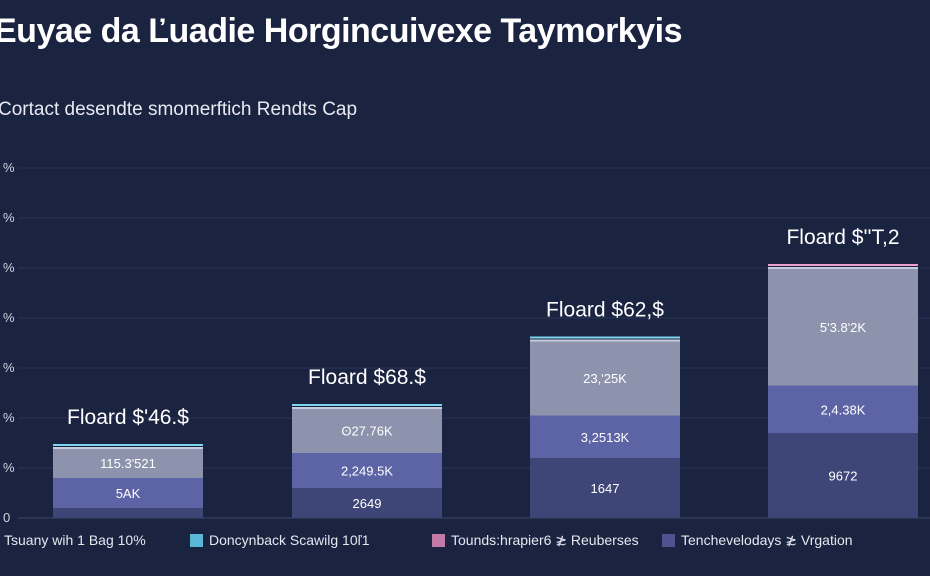  I want to click on legend-label: Tsuany wih 1 Bag 10%, so click(75, 540).